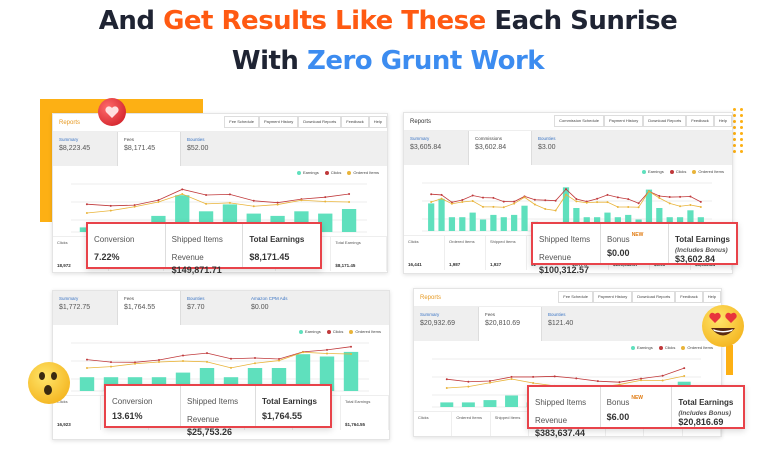 This screenshot has height=472, width=776. I want to click on legend-item-earnings: Earnings, so click(307, 172).